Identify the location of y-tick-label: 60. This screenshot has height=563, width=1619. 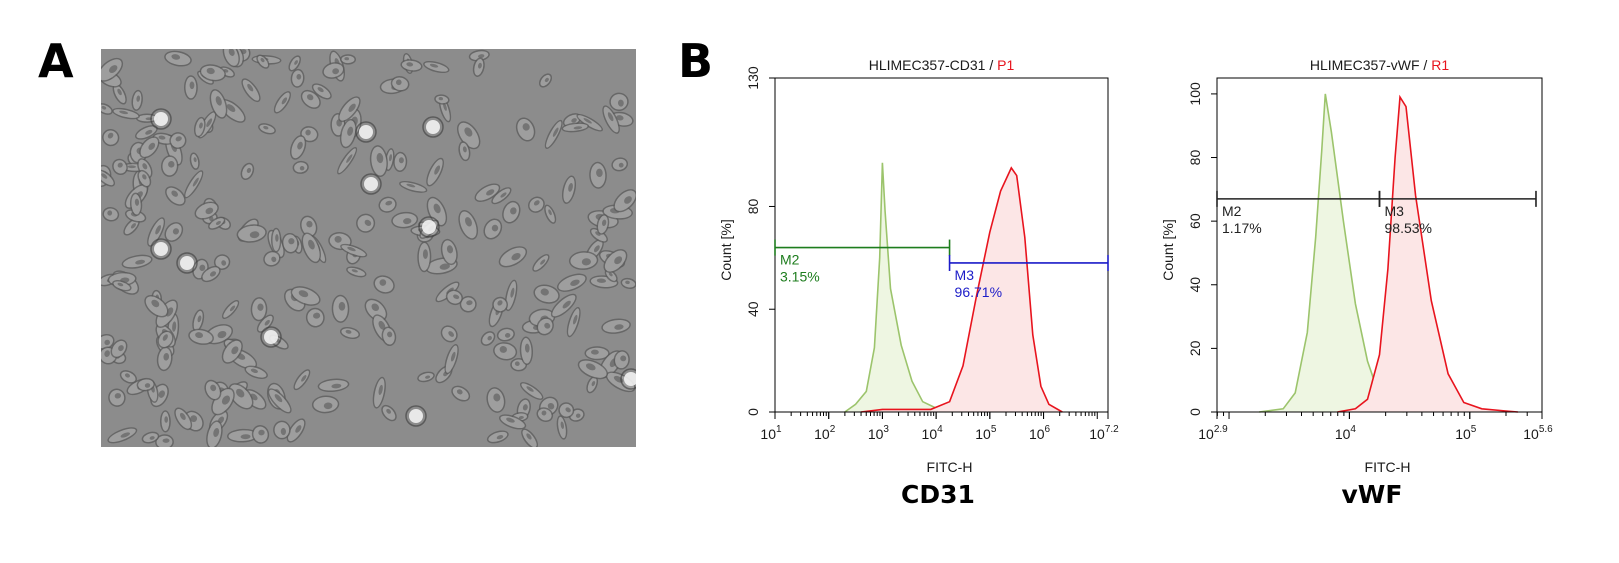
(1195, 221).